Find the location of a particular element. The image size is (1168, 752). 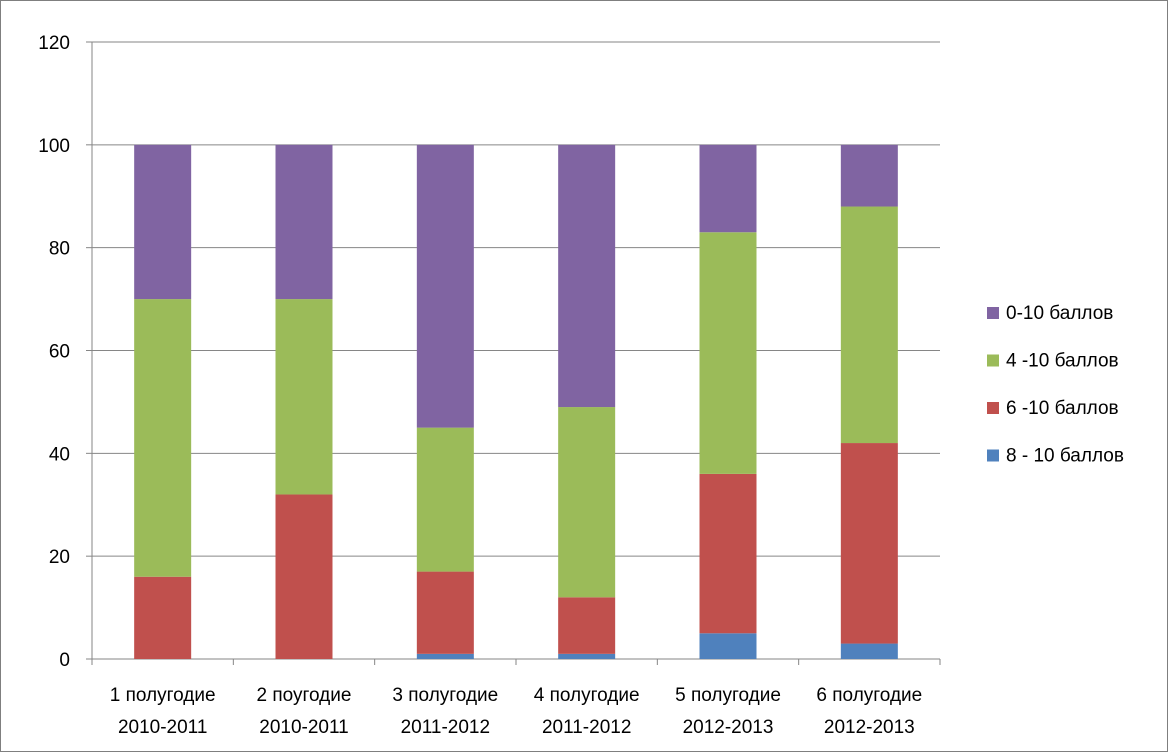

y-tick-label: 120 is located at coordinates (54, 43).